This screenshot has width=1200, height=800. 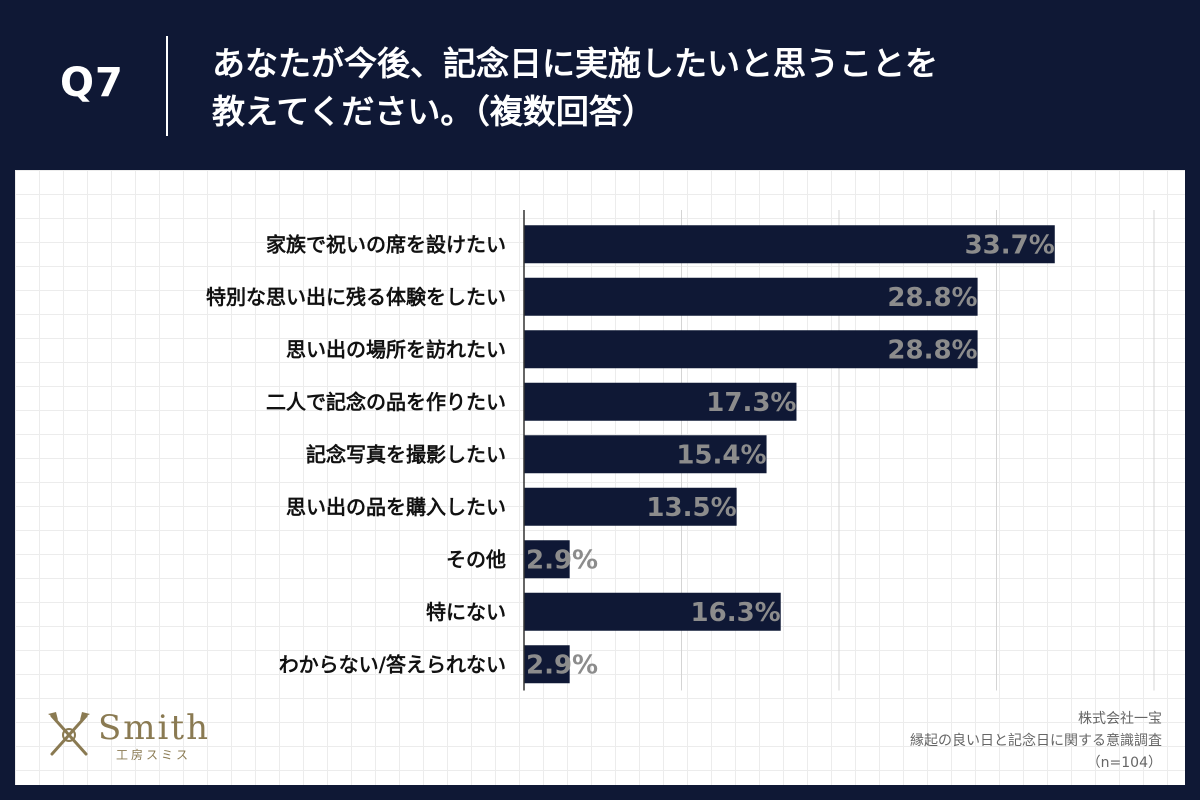 I want to click on question-number: Q7, so click(x=92, y=83).